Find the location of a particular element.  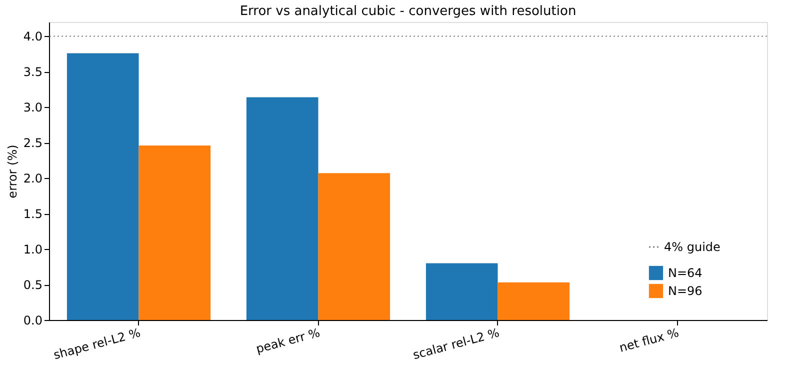

x-tick-label: net flux % is located at coordinates (649, 340).